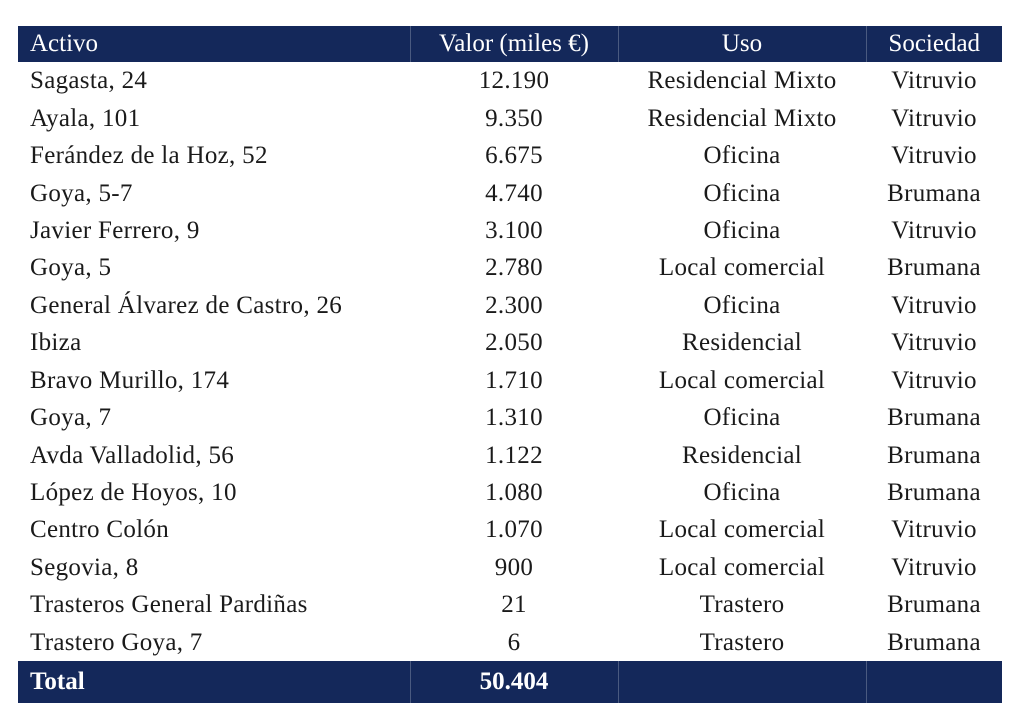  Describe the element at coordinates (169, 605) in the screenshot. I see `cell-activo: Trasteros General Pardiñas` at that location.